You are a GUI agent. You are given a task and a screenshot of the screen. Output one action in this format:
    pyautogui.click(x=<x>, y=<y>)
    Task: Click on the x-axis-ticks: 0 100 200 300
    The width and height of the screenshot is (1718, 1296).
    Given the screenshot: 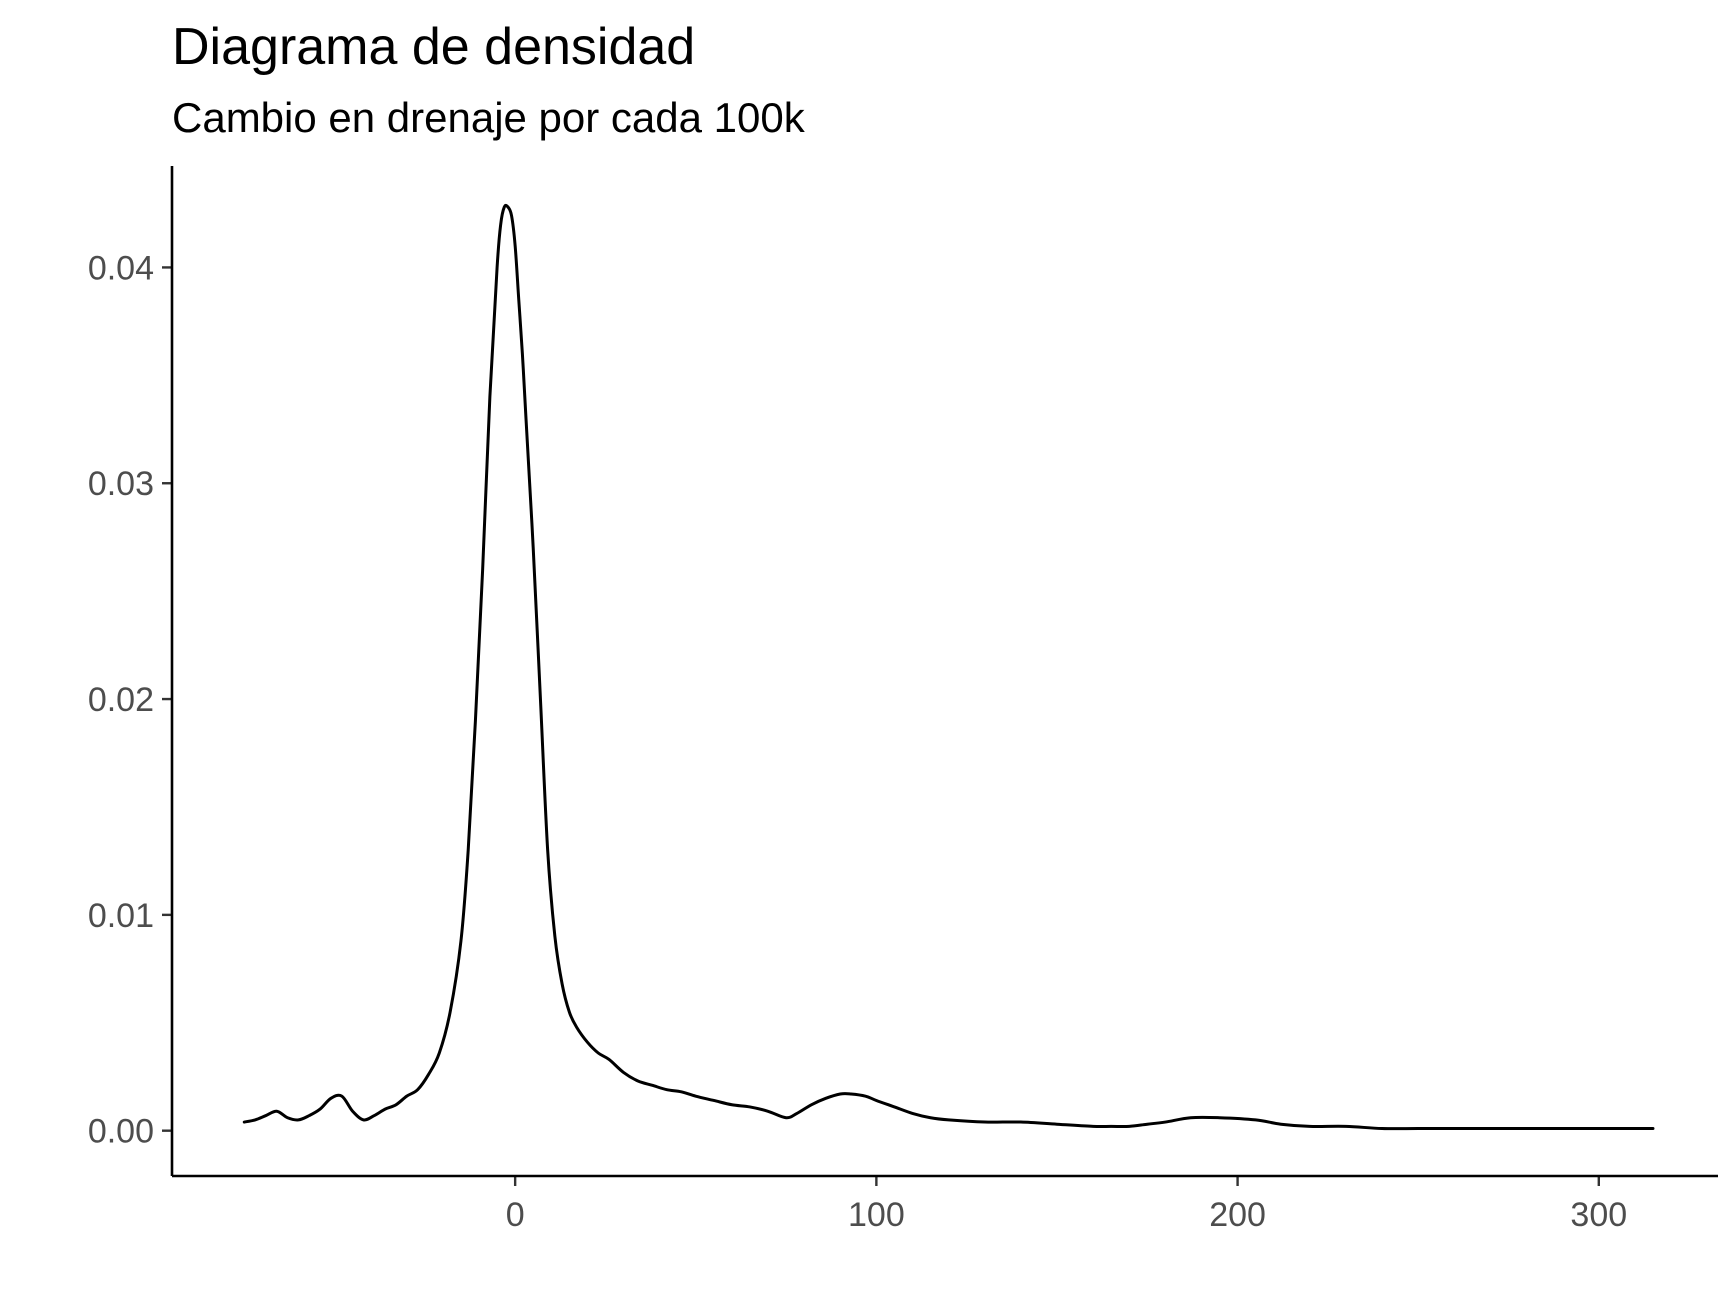 What is the action you would take?
    pyautogui.click(x=1066, y=1205)
    